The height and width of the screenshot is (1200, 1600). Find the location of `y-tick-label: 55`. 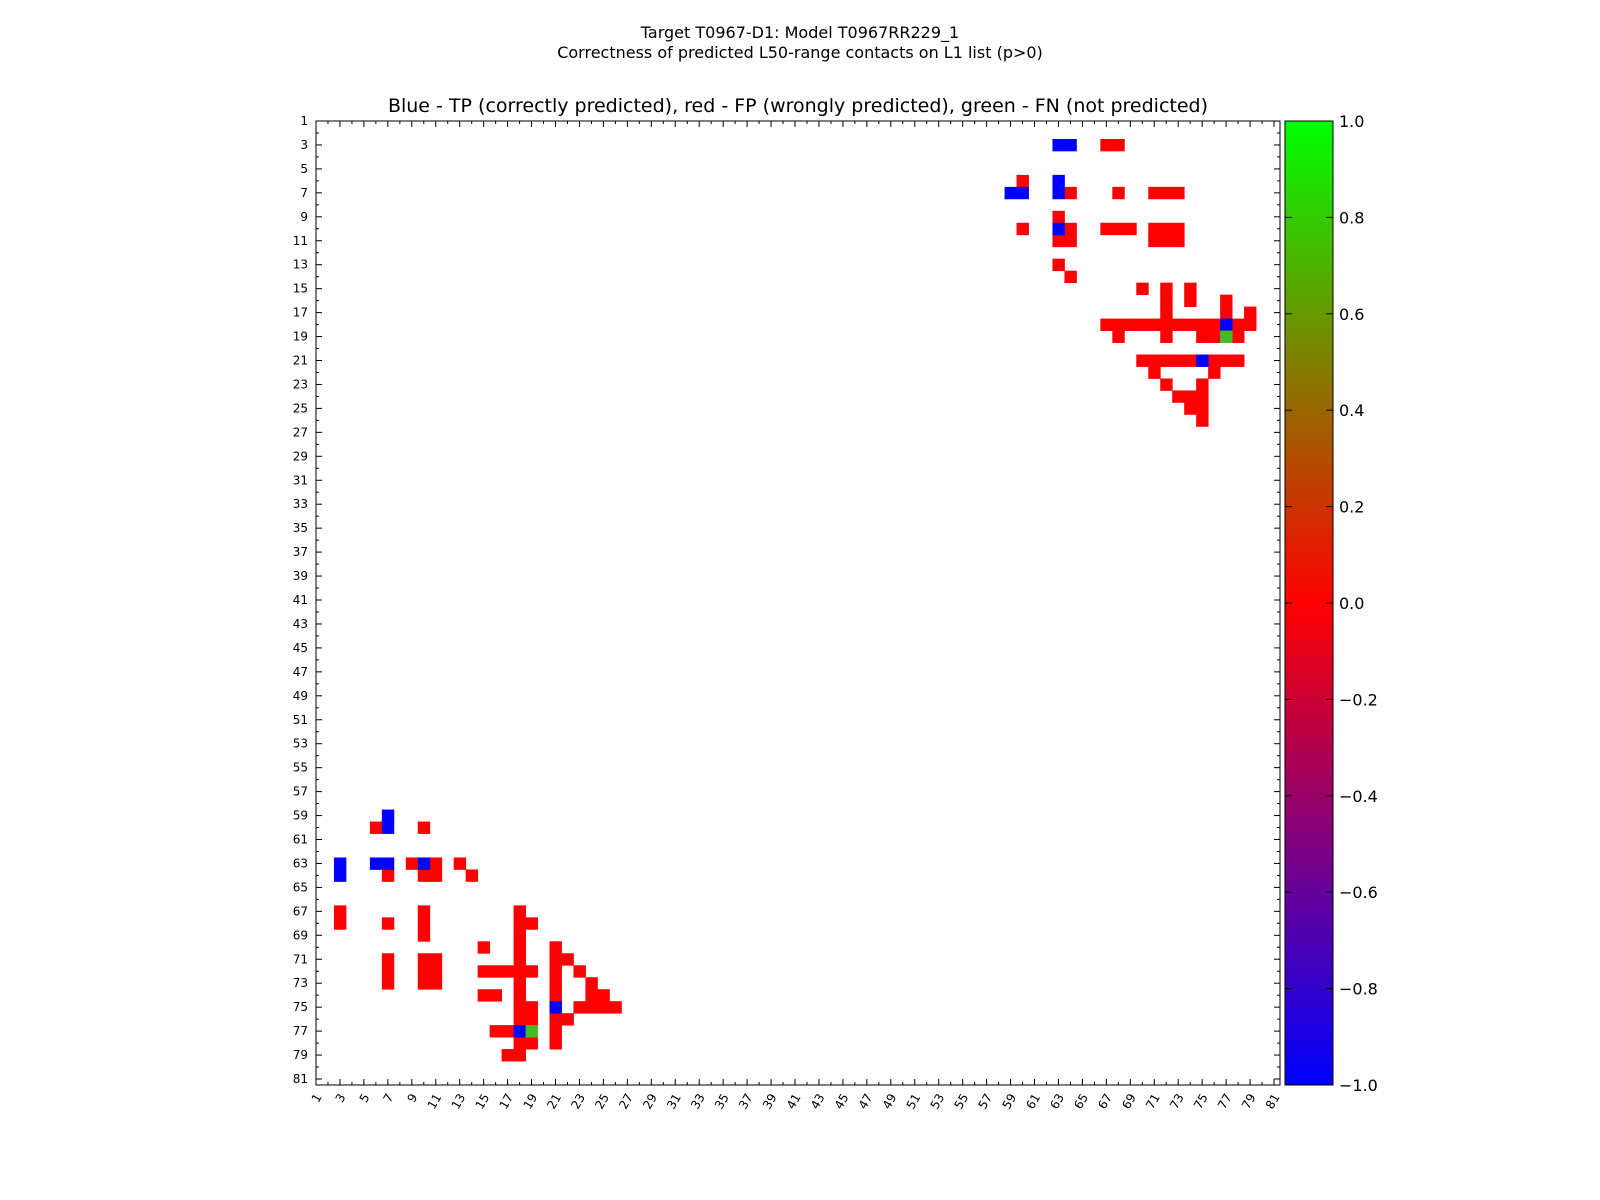

y-tick-label: 55 is located at coordinates (300, 768).